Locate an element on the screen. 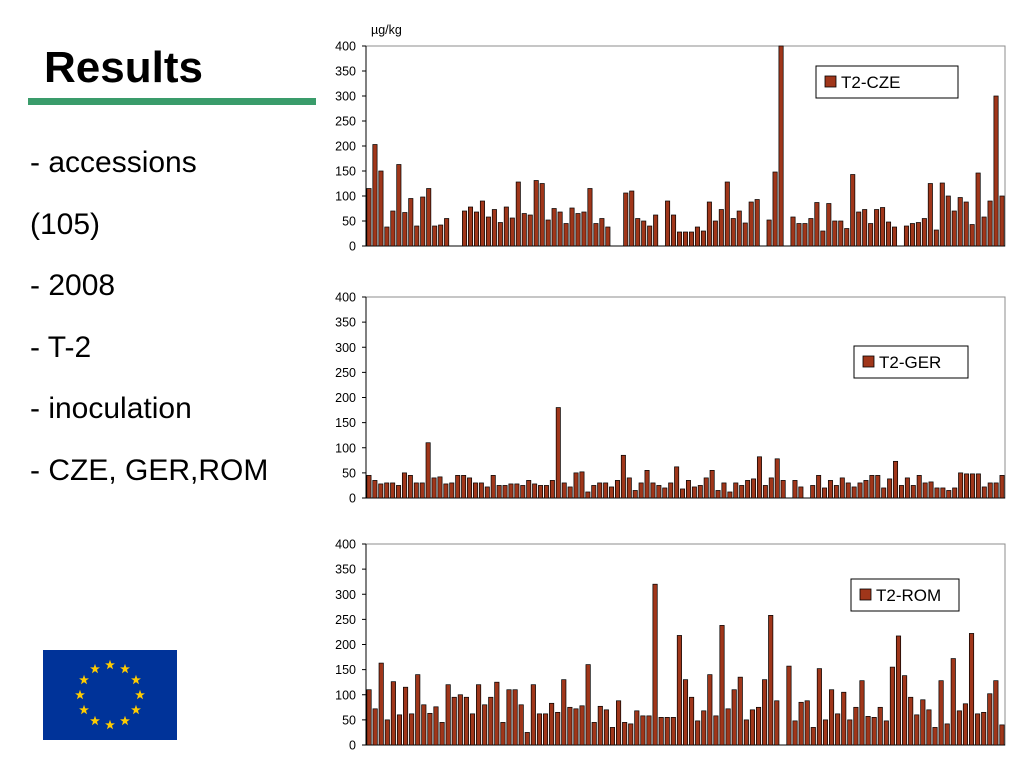 The height and width of the screenshot is (768, 1024). y-tick-label: 300 is located at coordinates (345, 595).